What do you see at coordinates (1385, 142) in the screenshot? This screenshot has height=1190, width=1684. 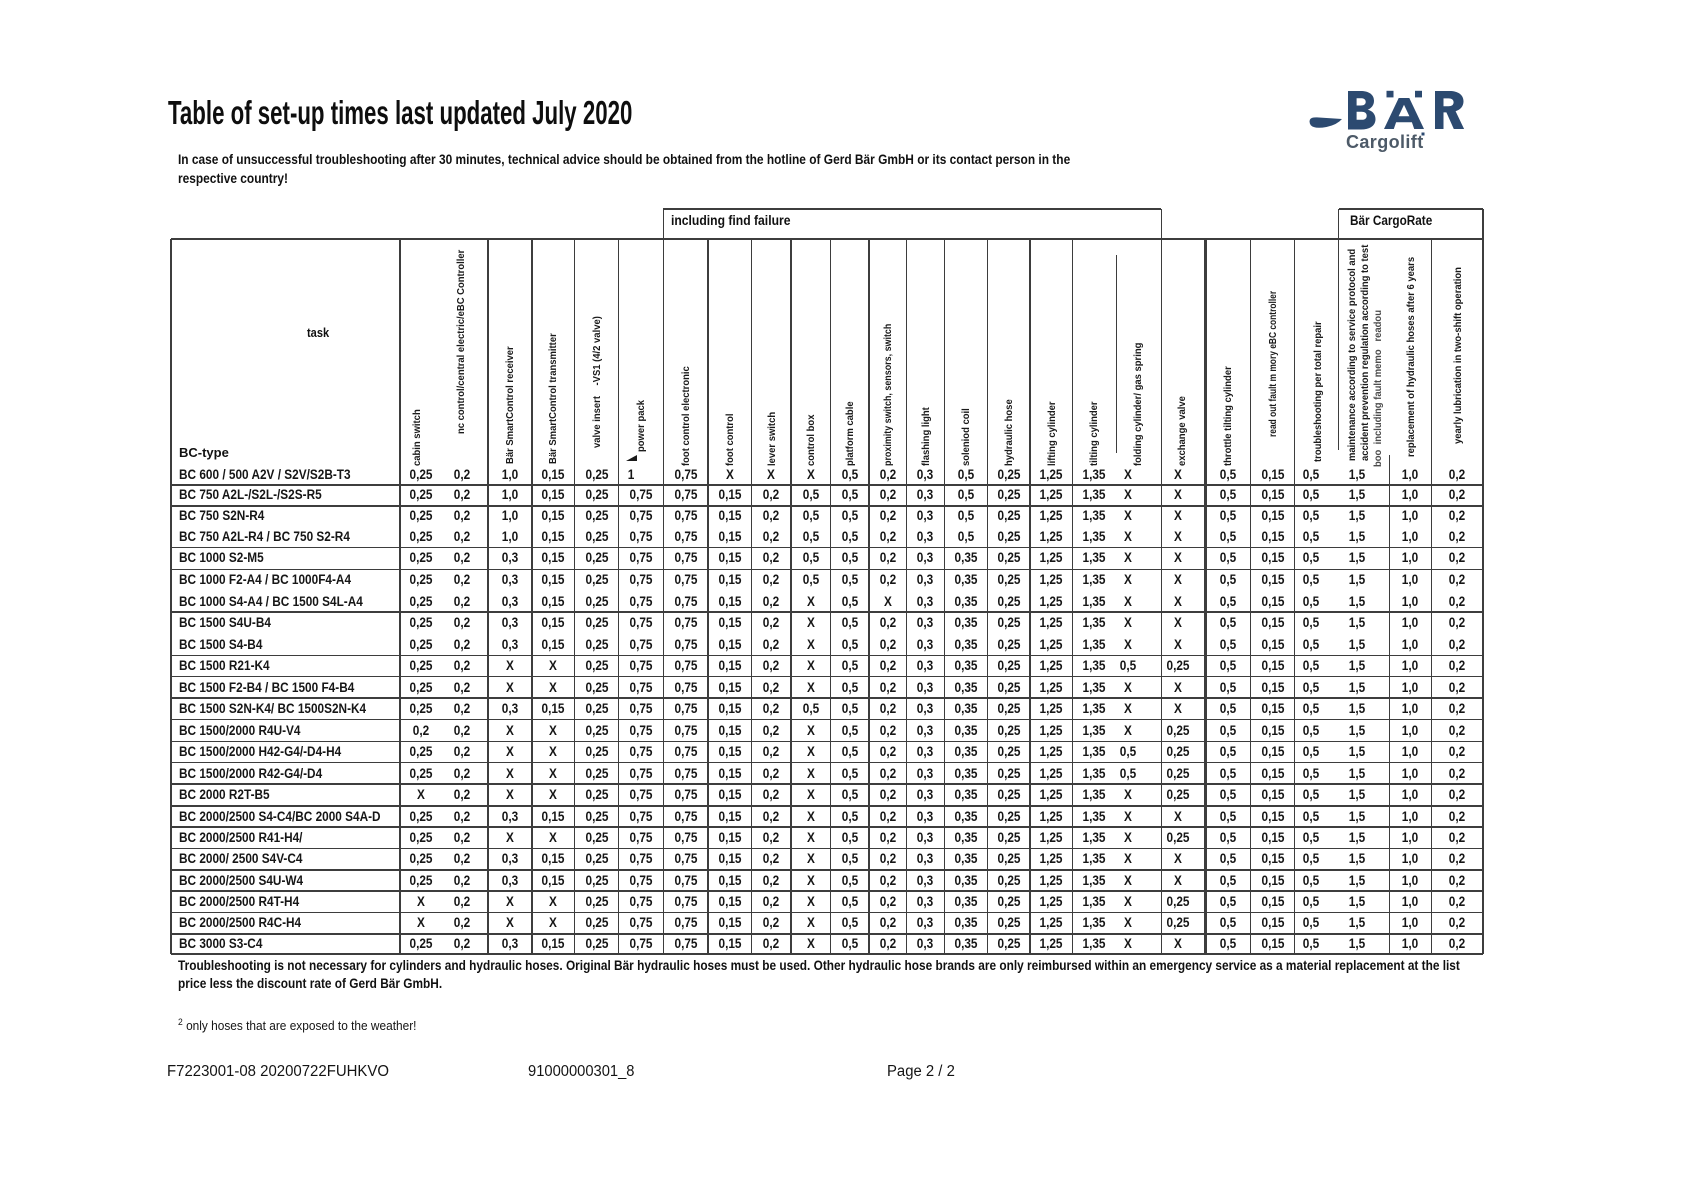 I see `svg-text: Cargolift` at bounding box center [1385, 142].